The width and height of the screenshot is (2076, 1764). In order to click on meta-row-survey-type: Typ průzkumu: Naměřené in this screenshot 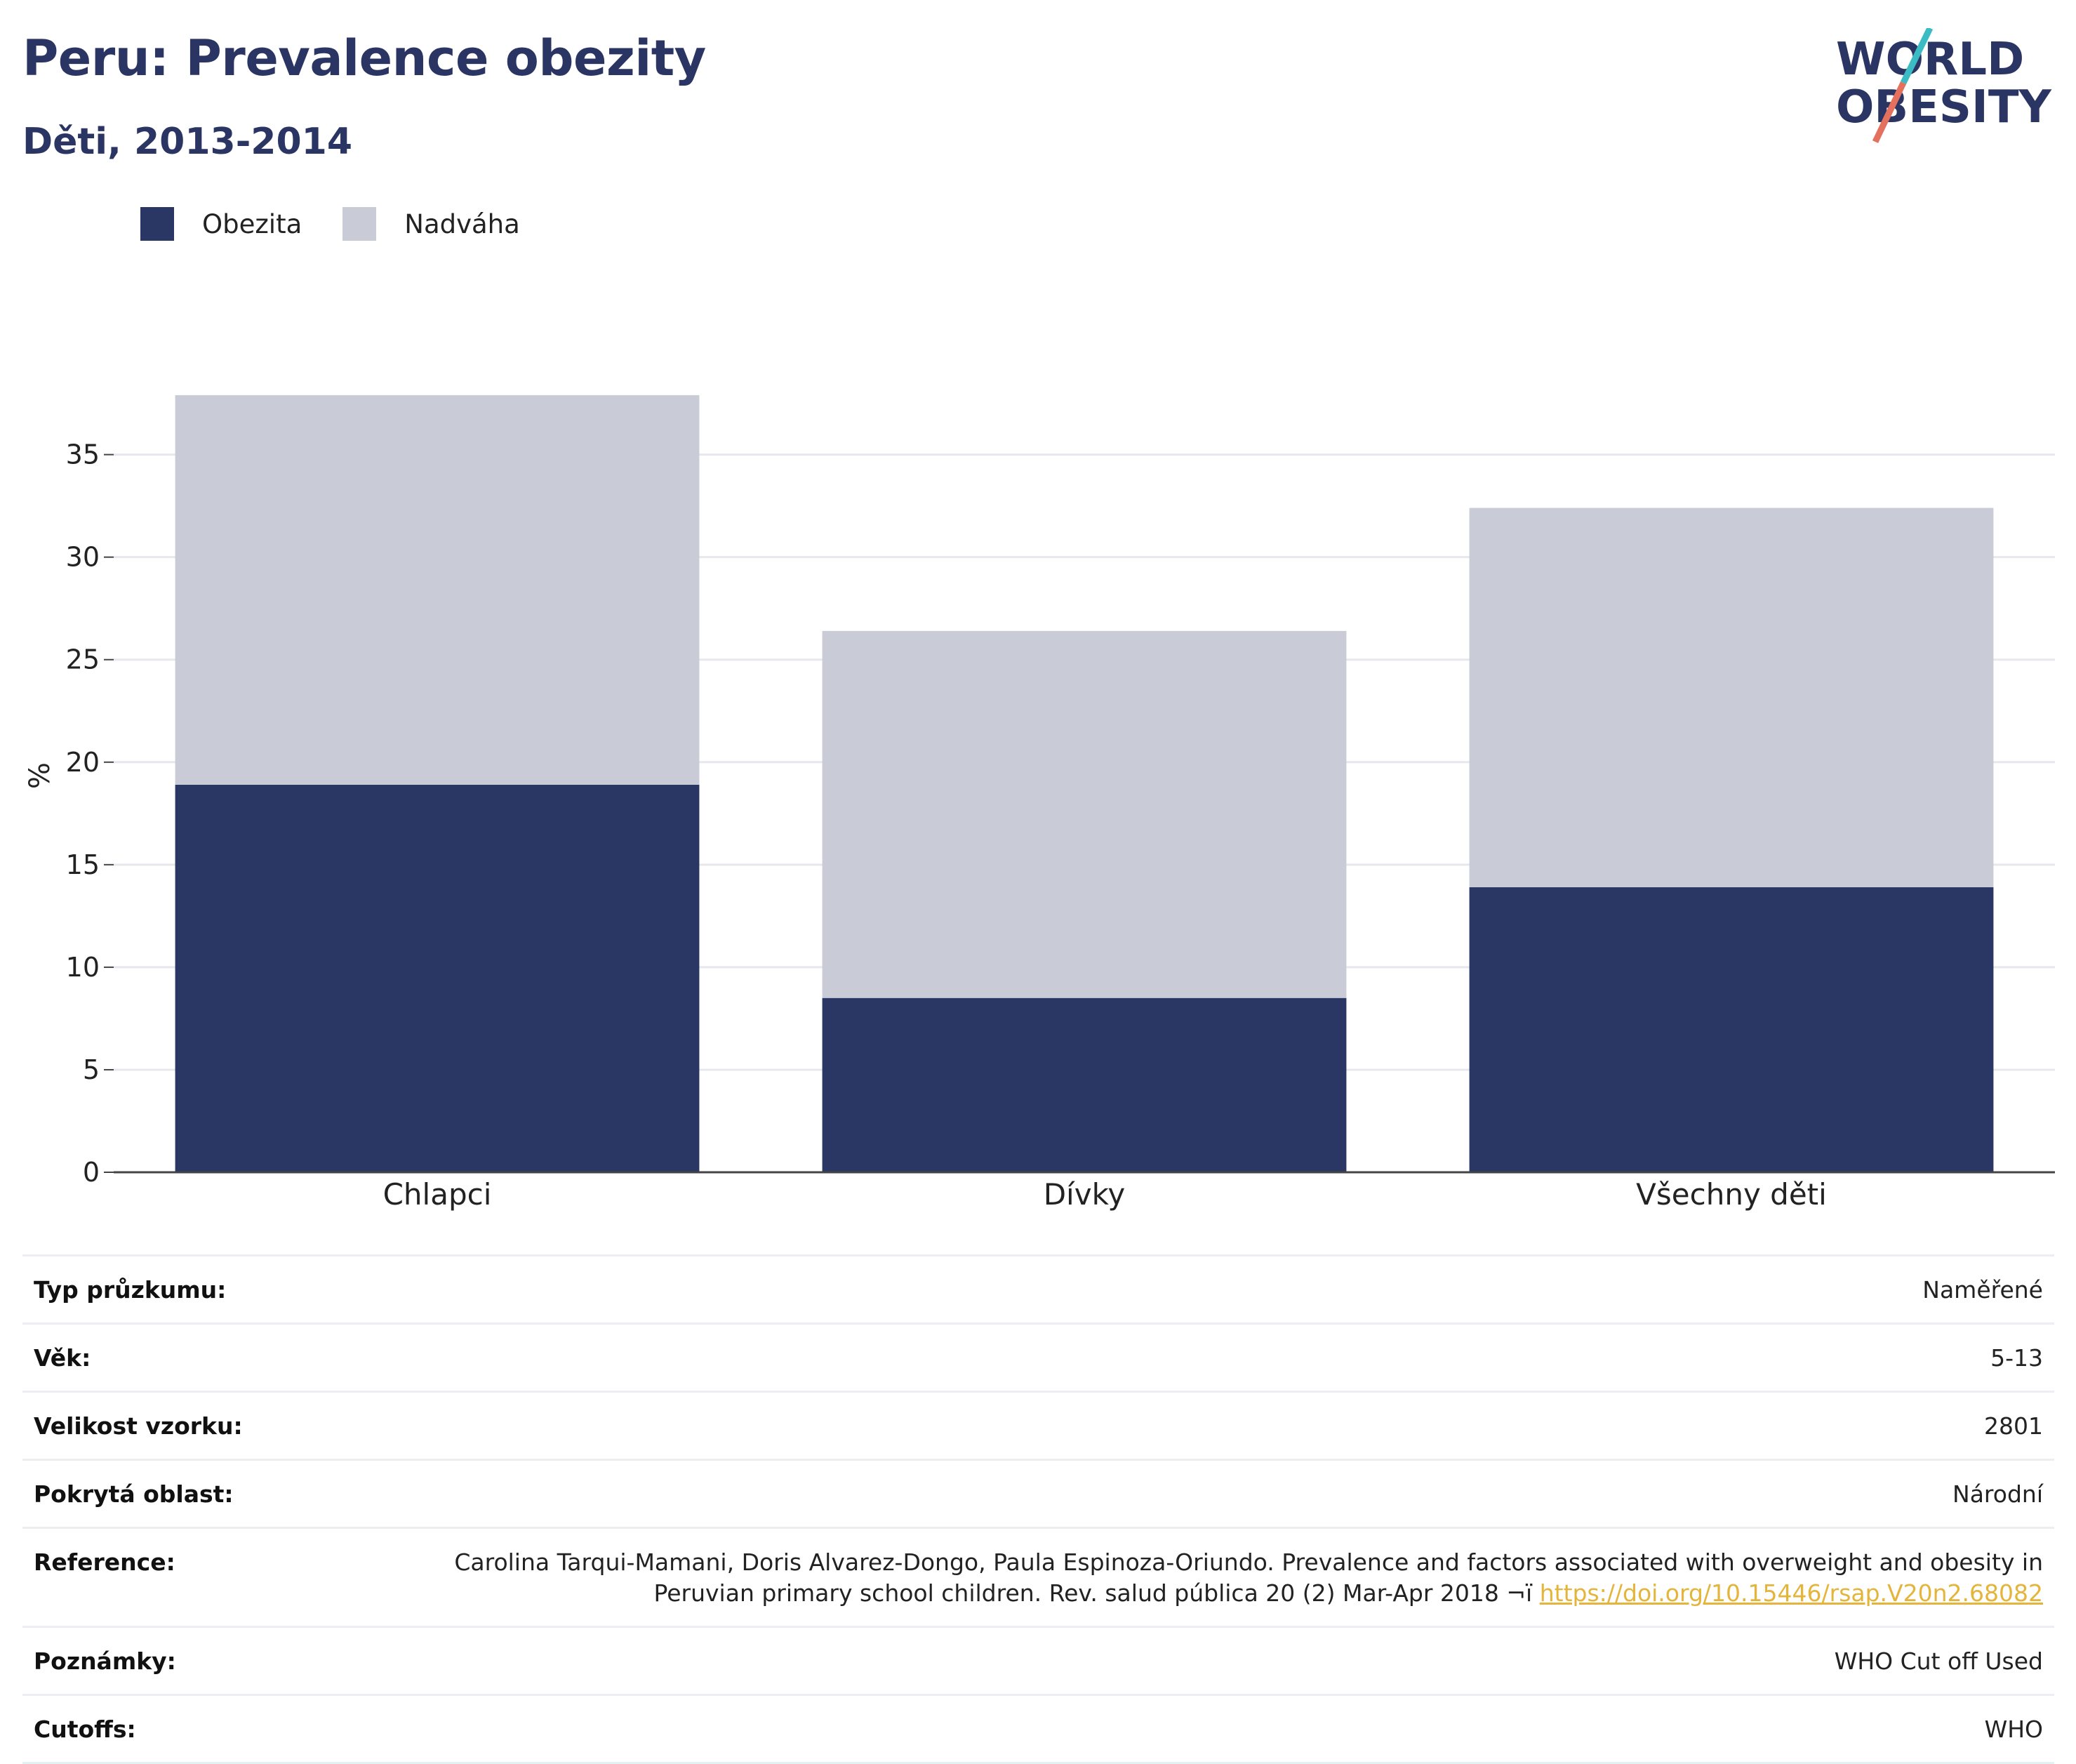, I will do `click(1038, 1288)`.